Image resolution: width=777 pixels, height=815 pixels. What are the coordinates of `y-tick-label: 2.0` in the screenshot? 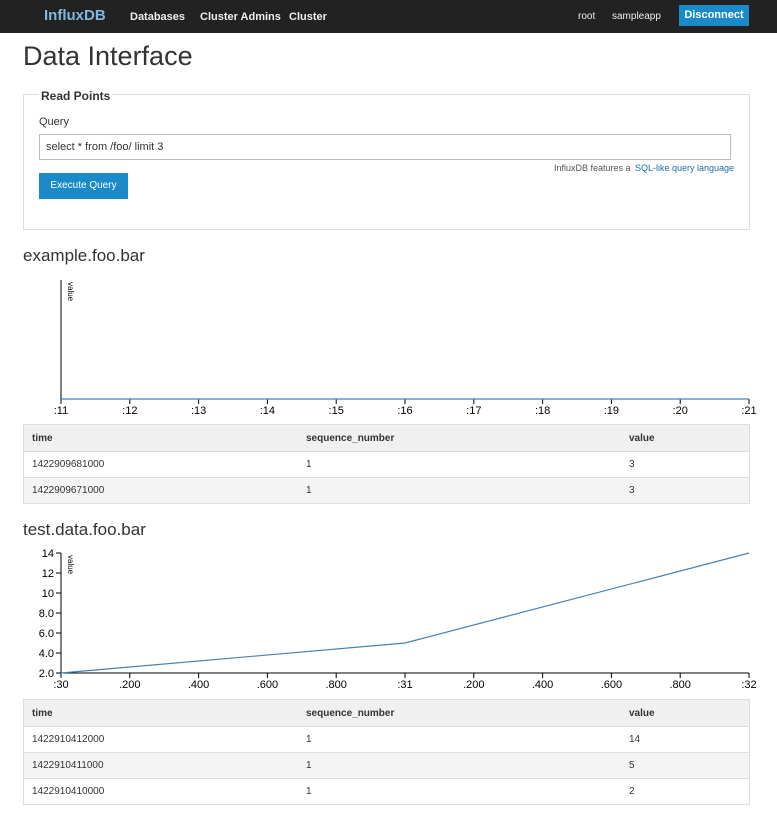 It's located at (46, 674).